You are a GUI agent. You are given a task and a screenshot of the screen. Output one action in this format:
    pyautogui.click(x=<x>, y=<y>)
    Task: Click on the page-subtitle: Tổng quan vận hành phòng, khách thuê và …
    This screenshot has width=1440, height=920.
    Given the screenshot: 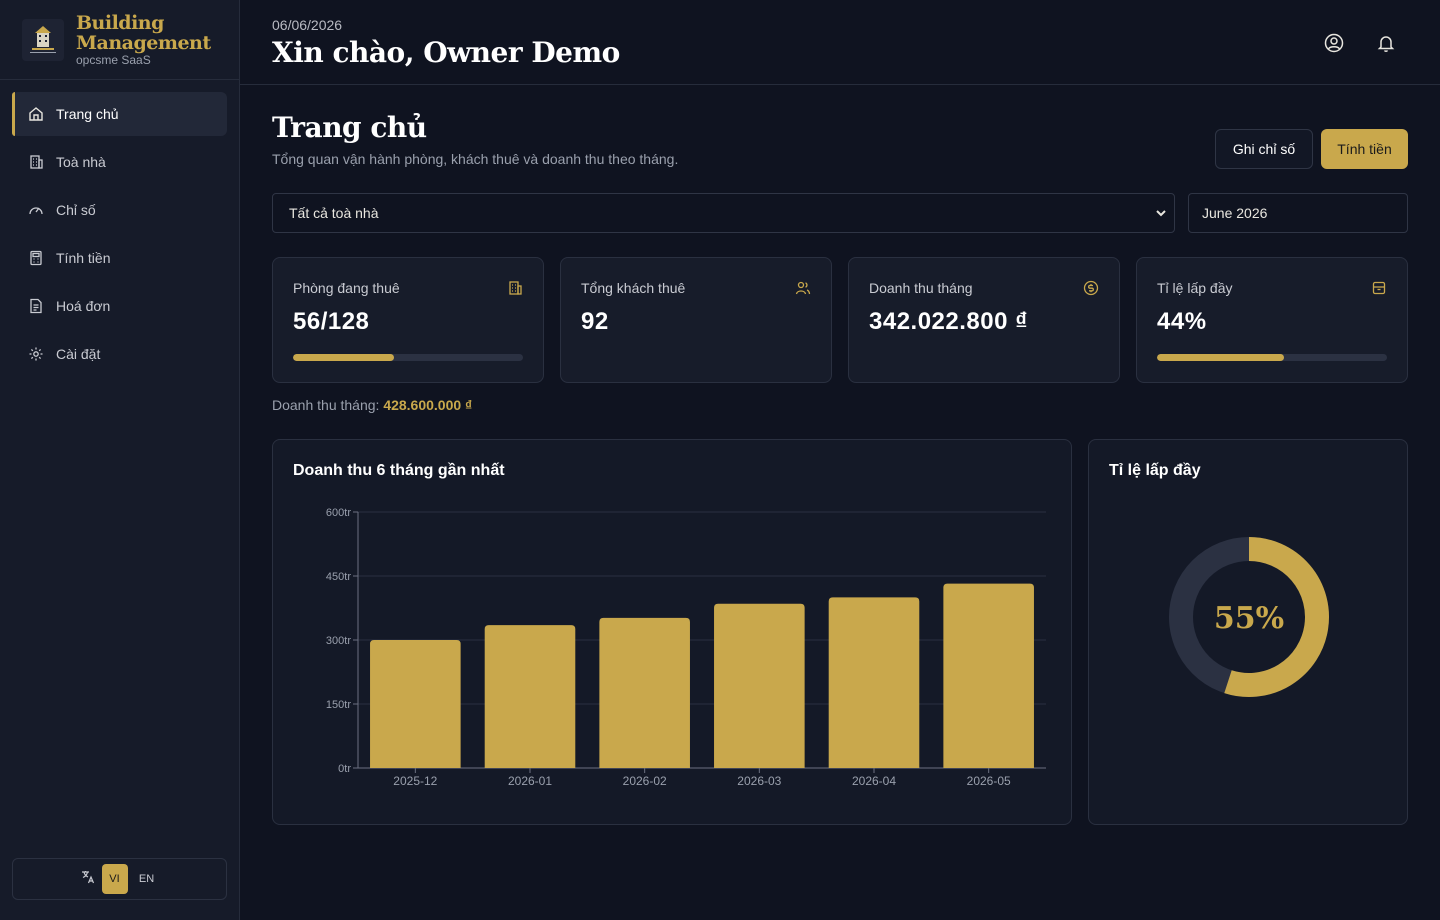 What is the action you would take?
    pyautogui.click(x=475, y=159)
    